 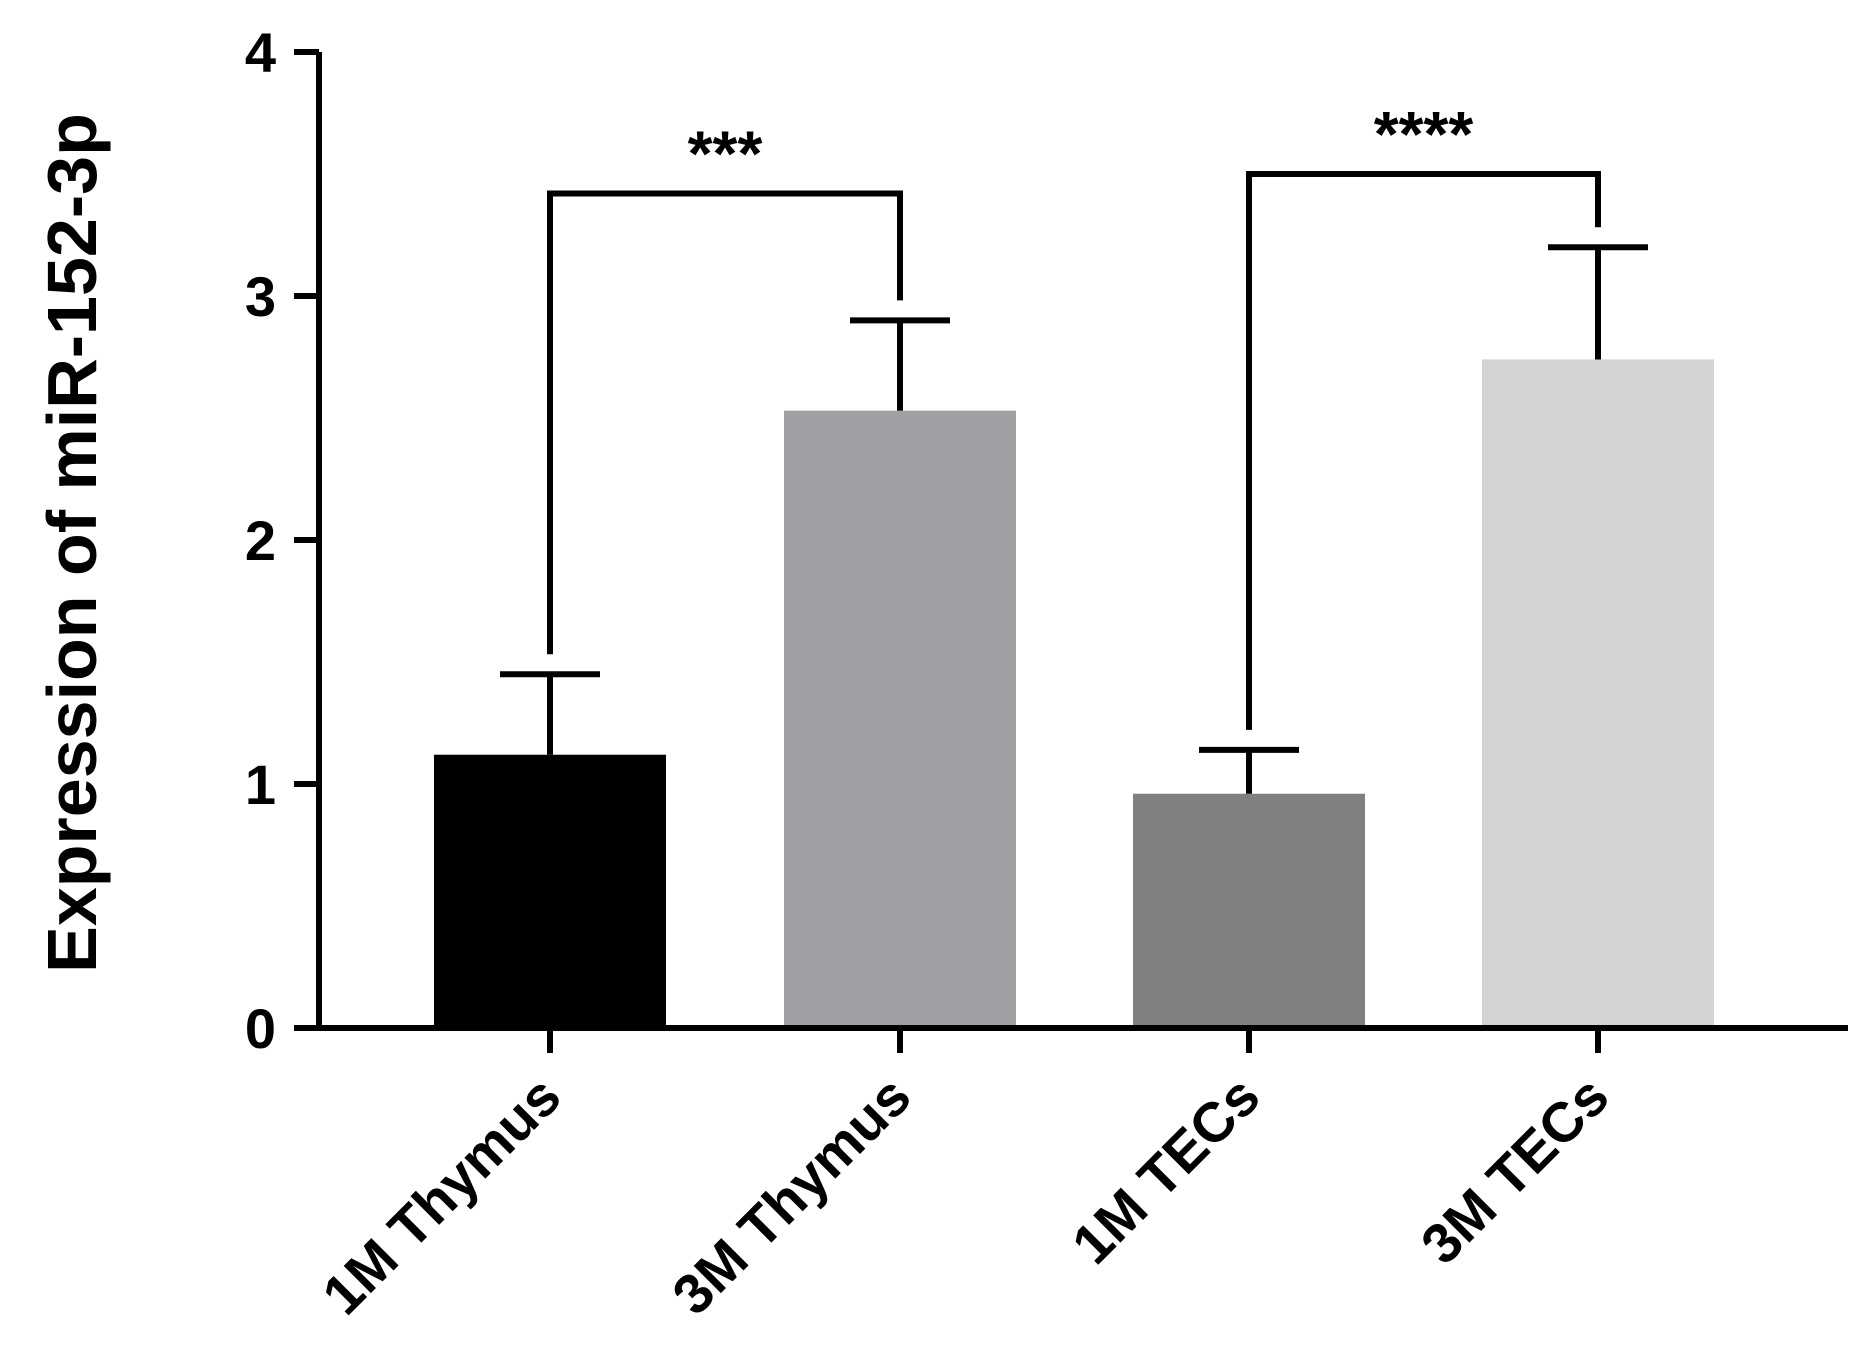 I want to click on x-tick-label-3: 3M TECs, so click(x=1515, y=1170).